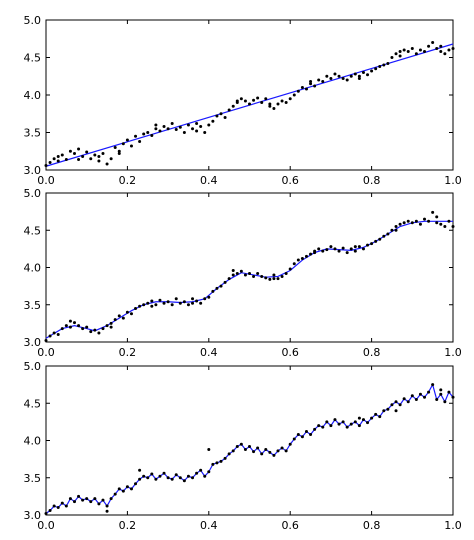 This screenshot has width=474, height=540. Describe the element at coordinates (290, 352) in the screenshot. I see `x-tick-label: 0.6` at that location.